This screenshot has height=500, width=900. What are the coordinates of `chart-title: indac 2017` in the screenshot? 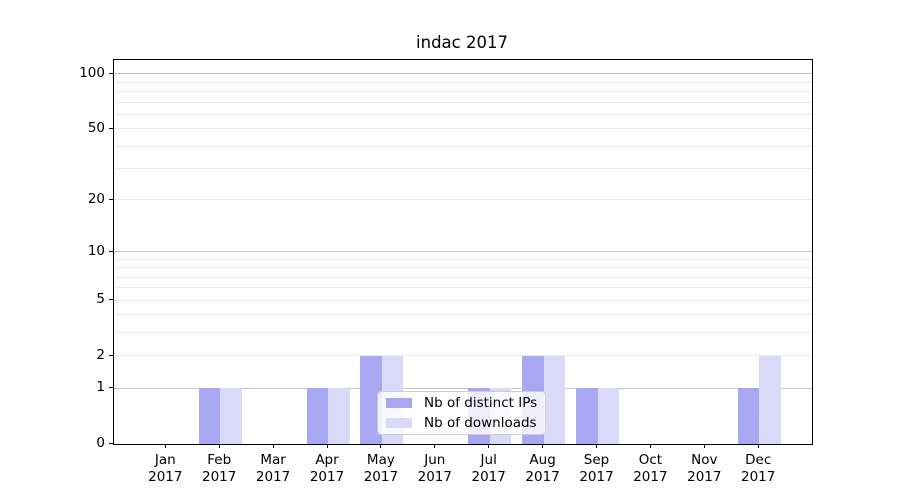 It's located at (462, 42).